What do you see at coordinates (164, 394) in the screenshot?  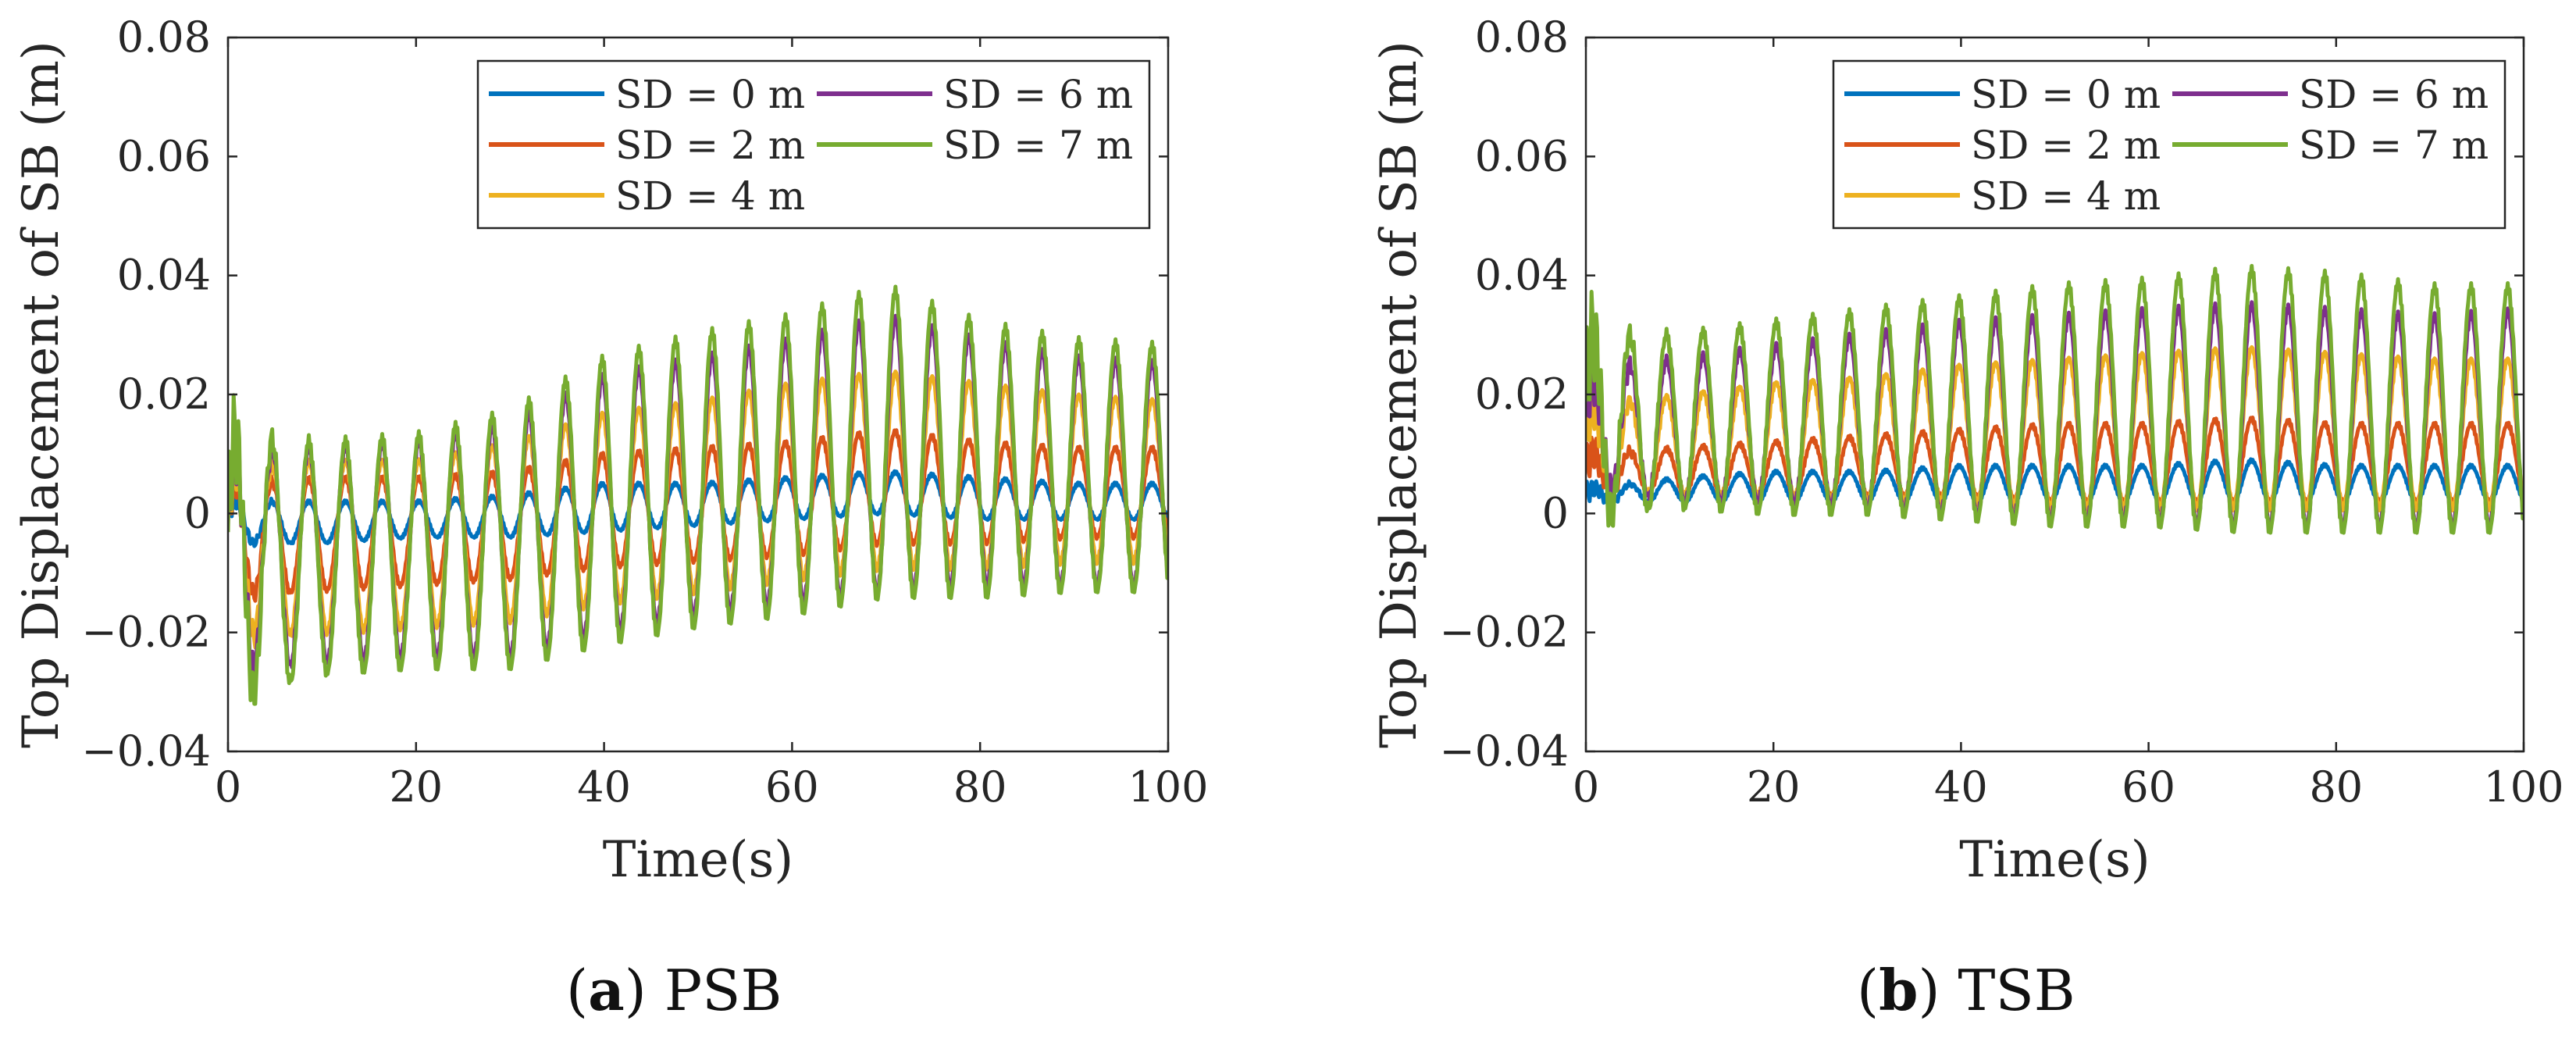 I see `chart-a-ytick-label-3: 0.02` at bounding box center [164, 394].